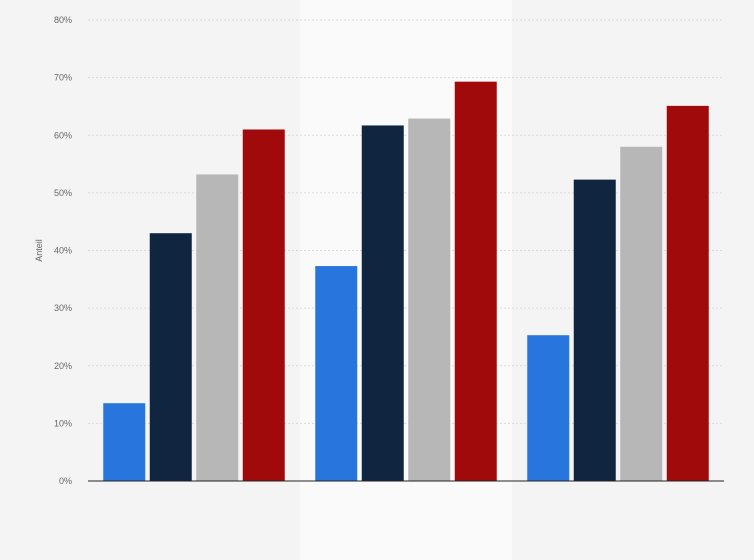 This screenshot has width=754, height=560. I want to click on y-tick-label: 50%, so click(63, 193).